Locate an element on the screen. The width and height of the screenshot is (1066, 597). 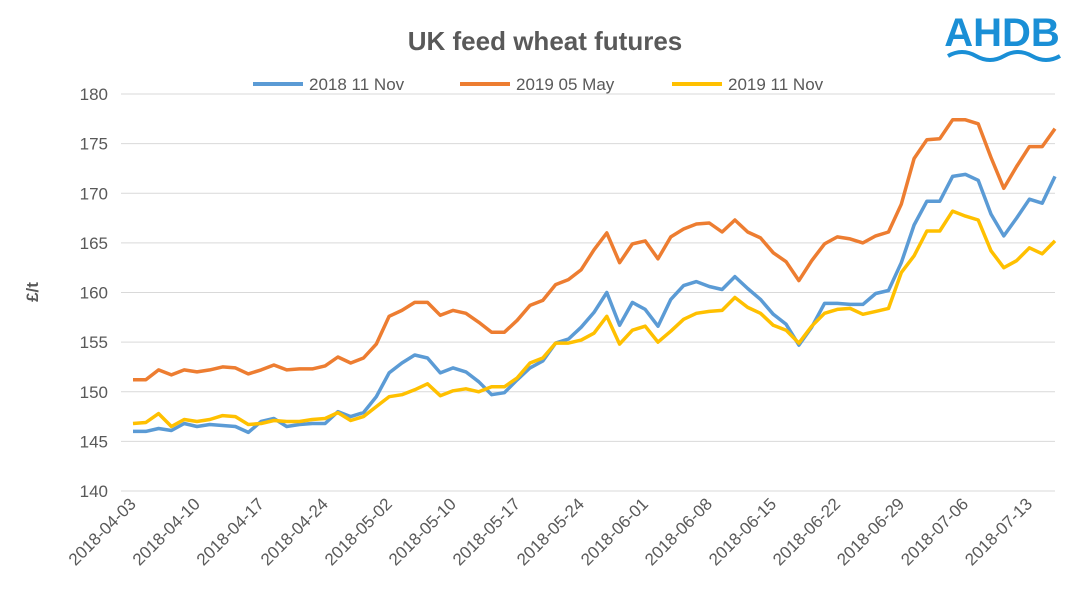
y-tick-label: 145 is located at coordinates (94, 441).